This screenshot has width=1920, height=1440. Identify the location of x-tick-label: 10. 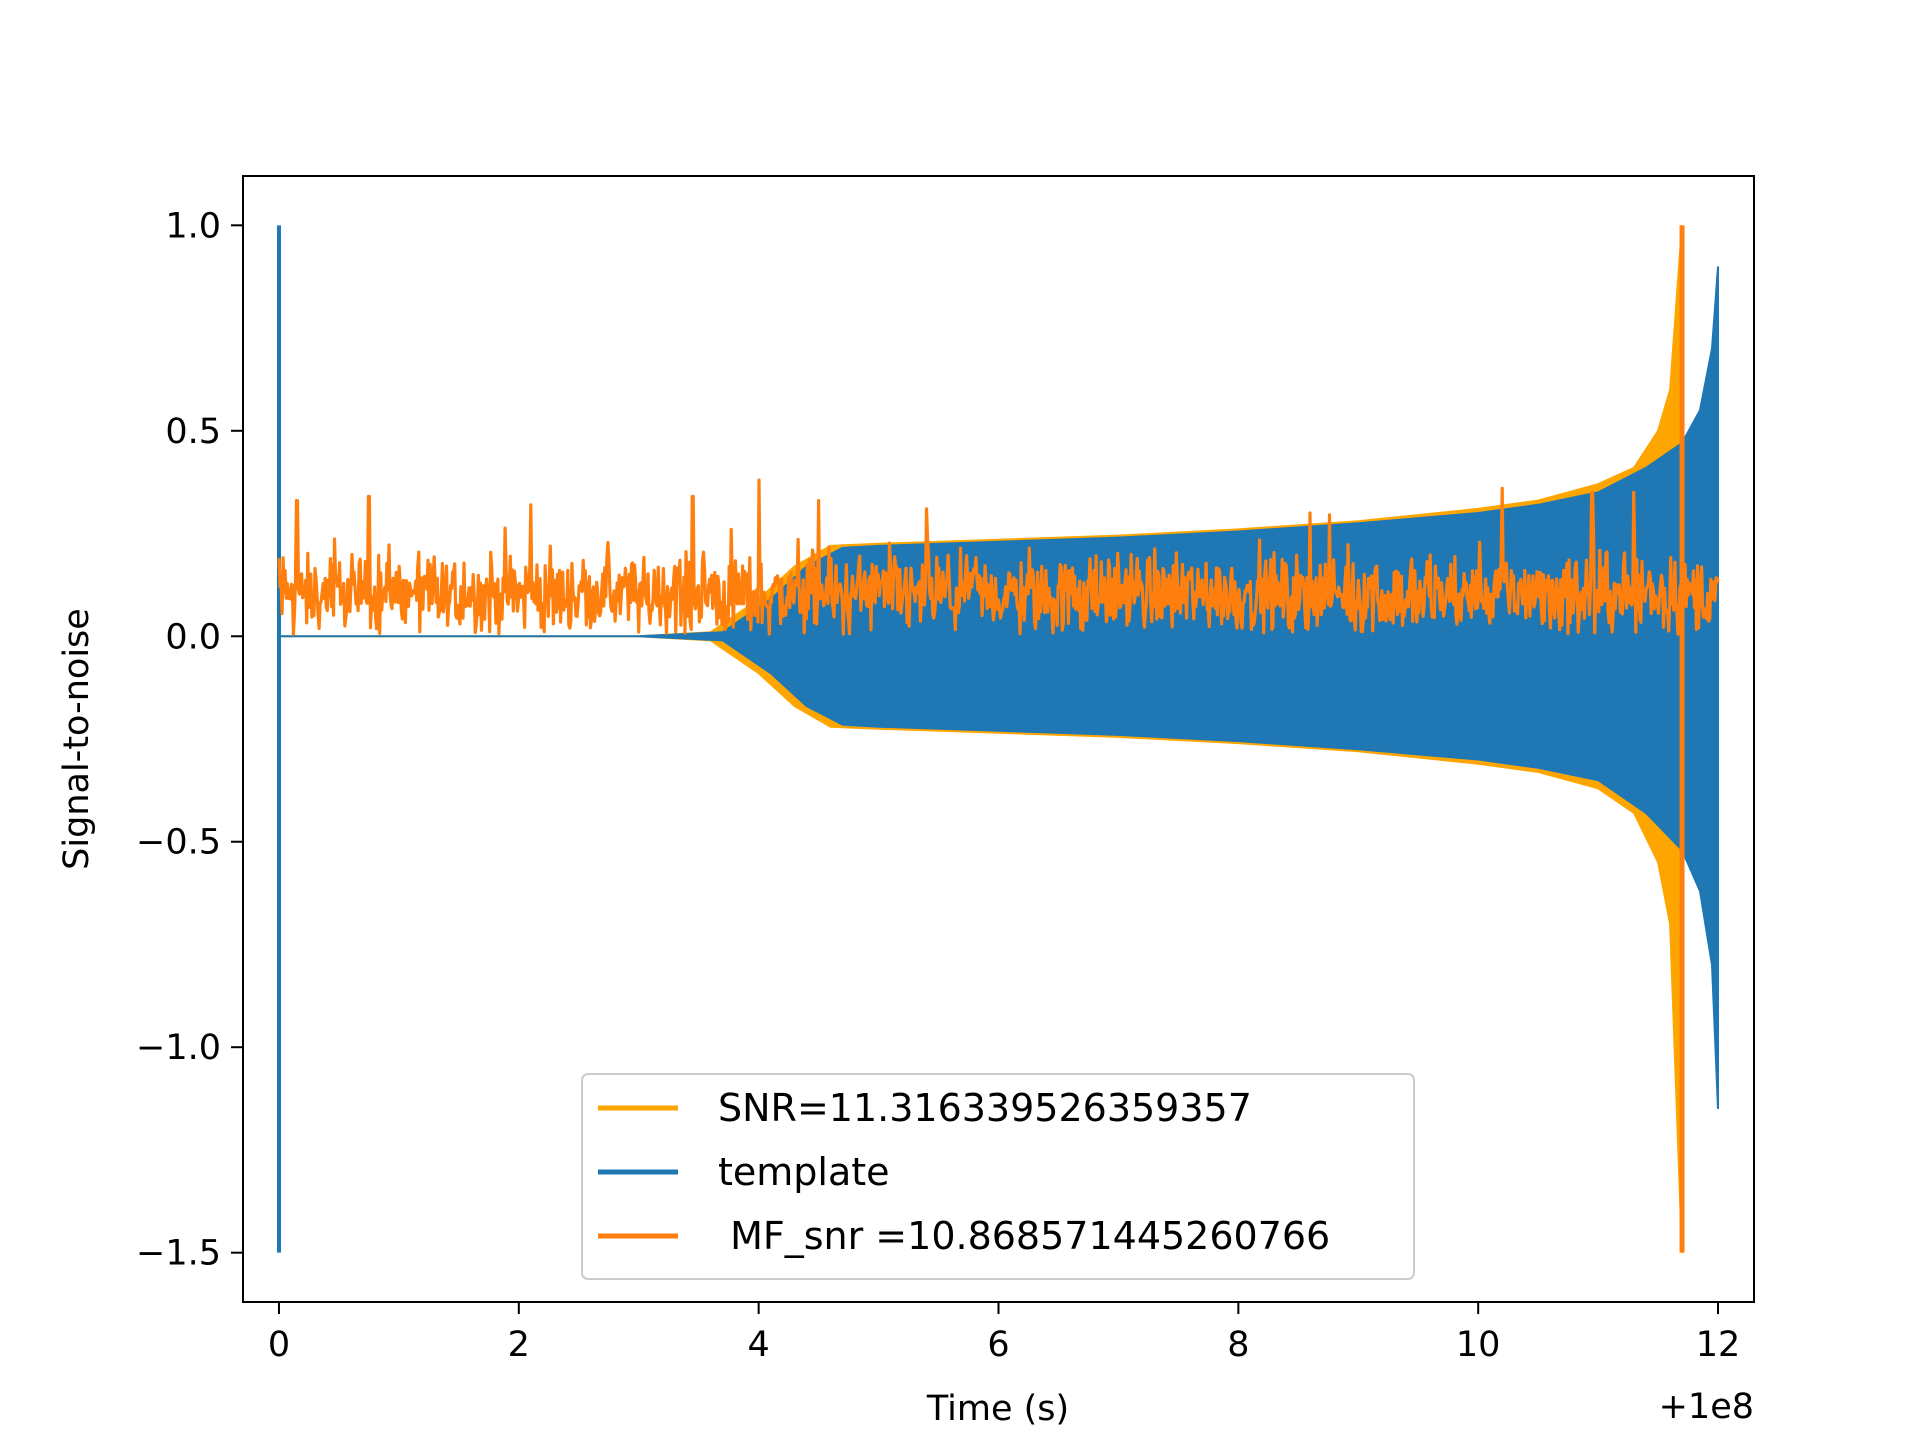
(1478, 1345).